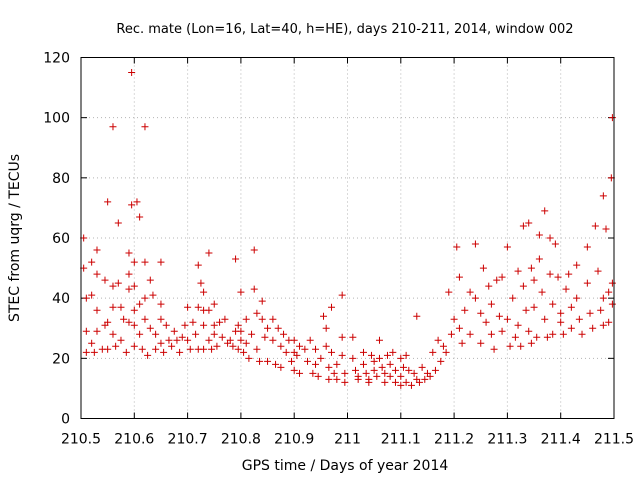  Describe the element at coordinates (401, 440) in the screenshot. I see `x-tick-label: 211.1` at that location.